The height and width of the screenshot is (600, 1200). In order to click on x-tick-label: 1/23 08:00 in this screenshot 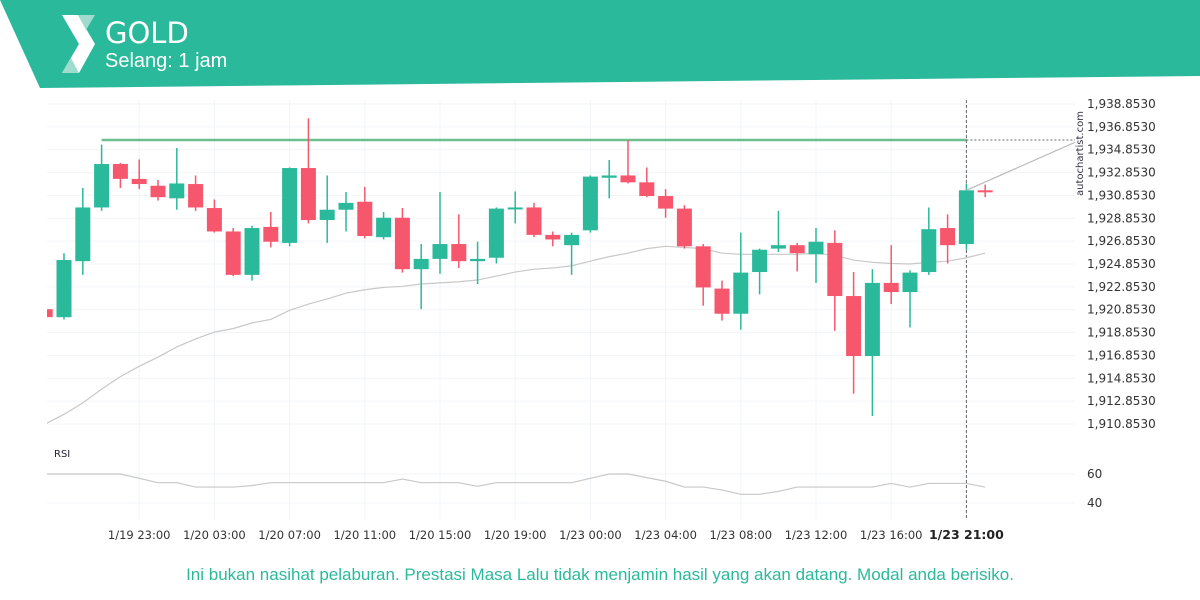, I will do `click(740, 535)`.